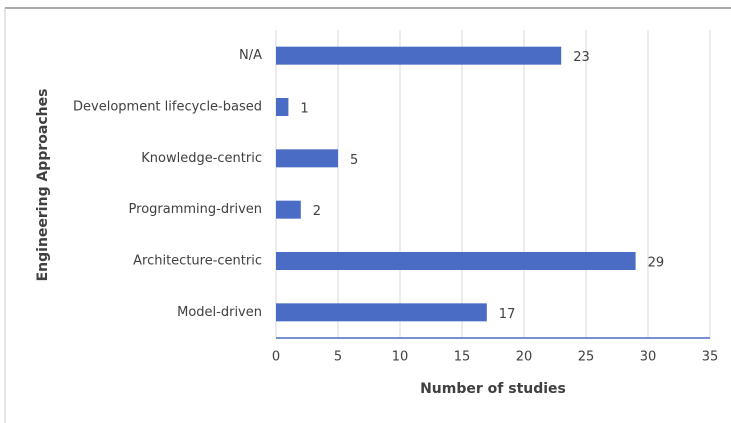 Image resolution: width=731 pixels, height=423 pixels. What do you see at coordinates (317, 211) in the screenshot?
I see `data-label: 2` at bounding box center [317, 211].